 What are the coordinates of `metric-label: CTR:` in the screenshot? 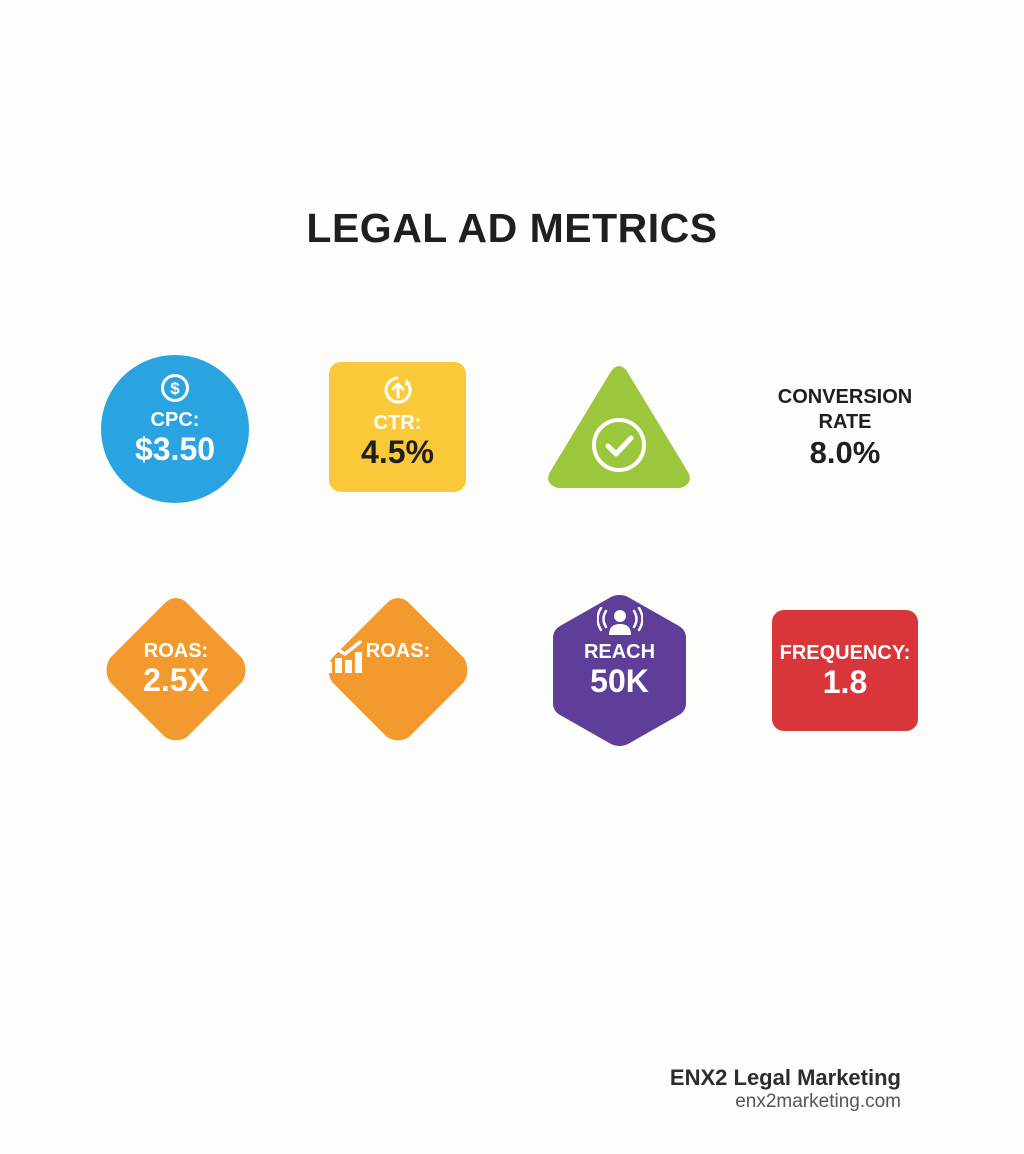 It's located at (397, 423).